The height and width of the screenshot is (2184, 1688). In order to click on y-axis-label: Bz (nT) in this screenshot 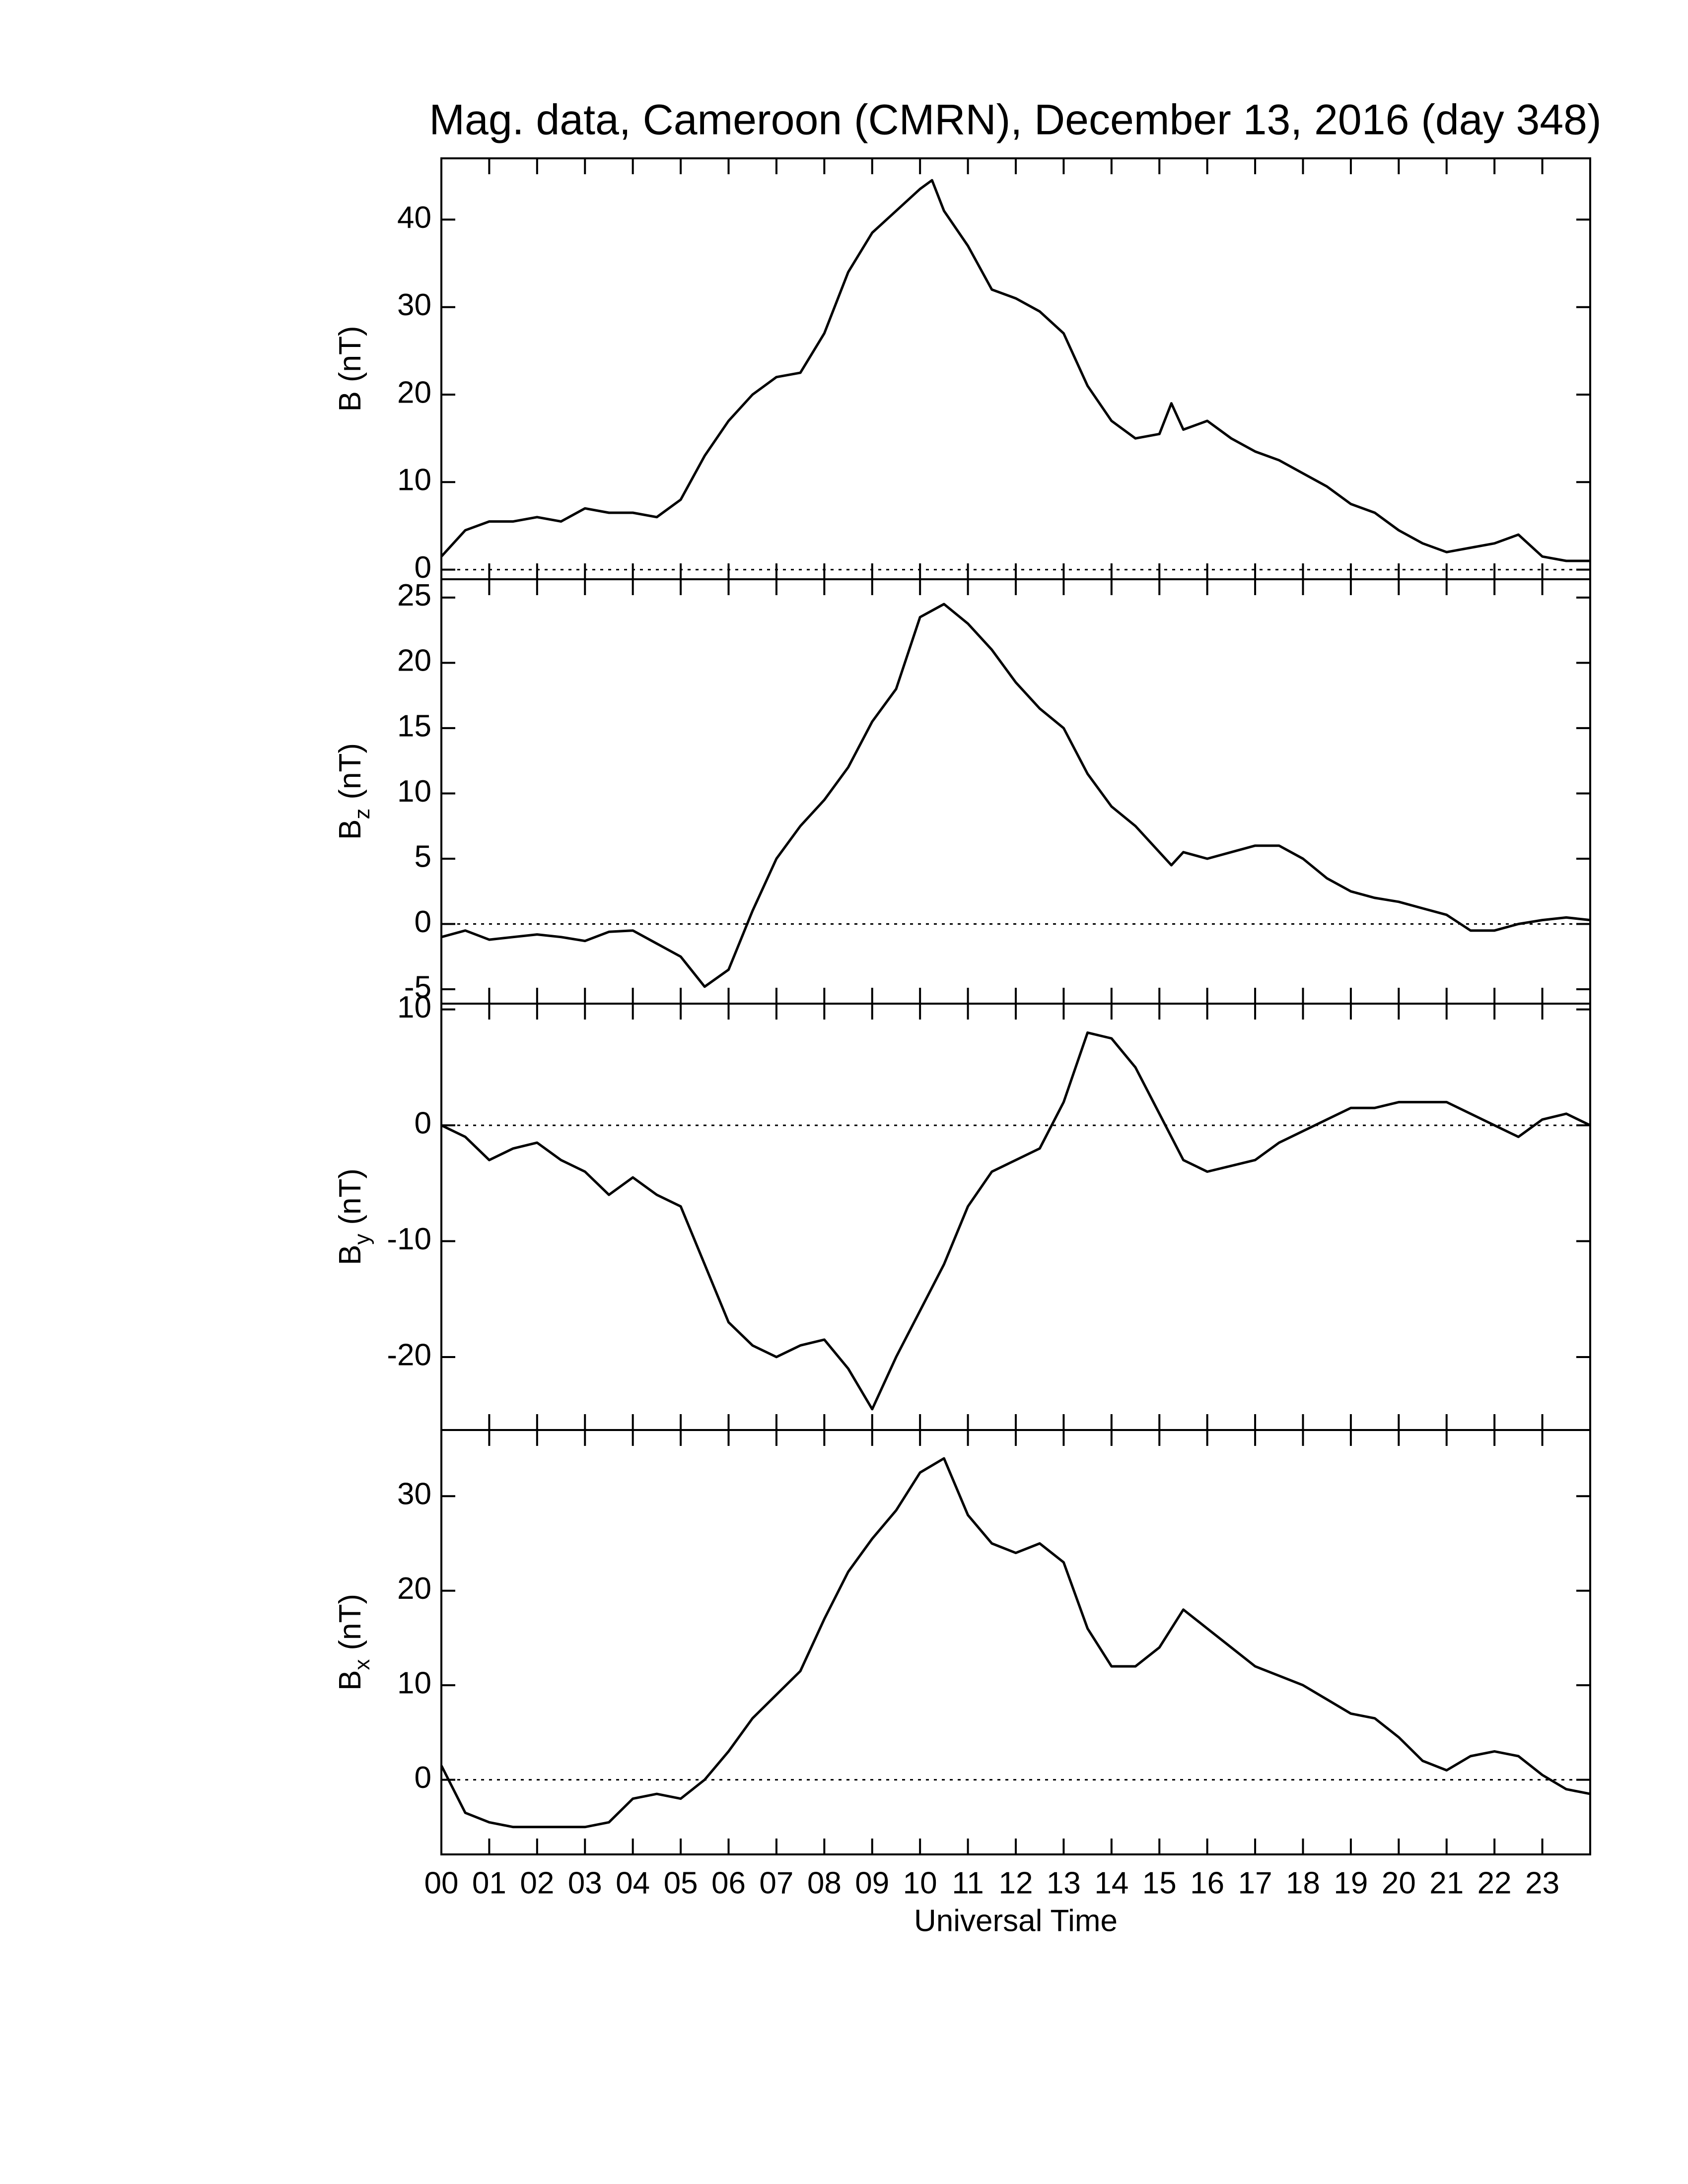, I will do `click(353, 791)`.